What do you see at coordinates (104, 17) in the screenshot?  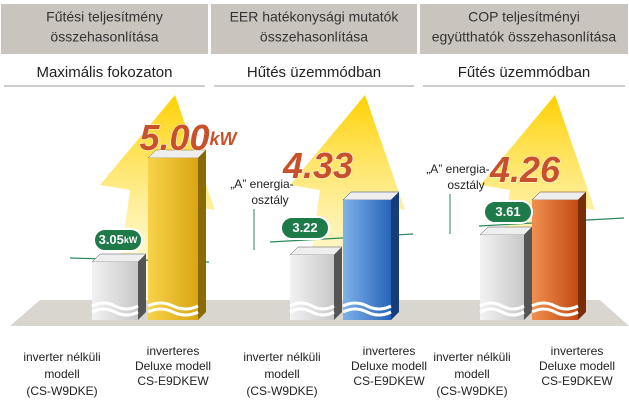 I see `header-text: Fűtési teljesítmény` at bounding box center [104, 17].